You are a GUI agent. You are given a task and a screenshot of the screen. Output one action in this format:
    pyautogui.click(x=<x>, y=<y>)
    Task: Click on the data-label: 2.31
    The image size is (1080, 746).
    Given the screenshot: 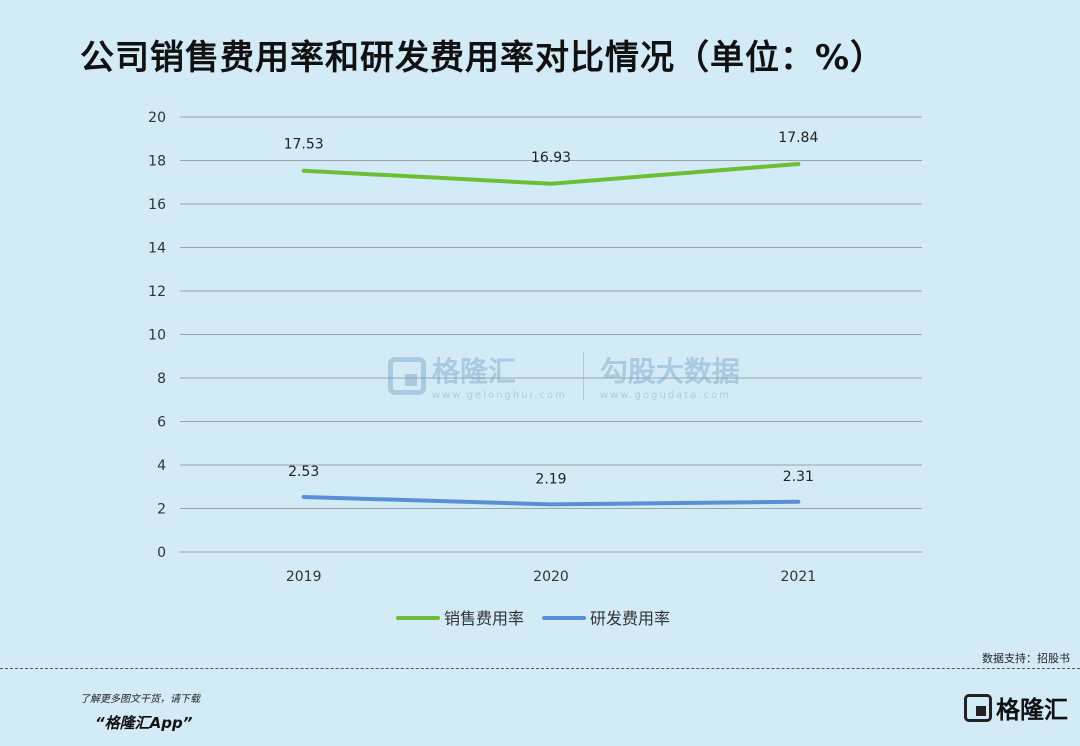 What is the action you would take?
    pyautogui.click(x=798, y=477)
    